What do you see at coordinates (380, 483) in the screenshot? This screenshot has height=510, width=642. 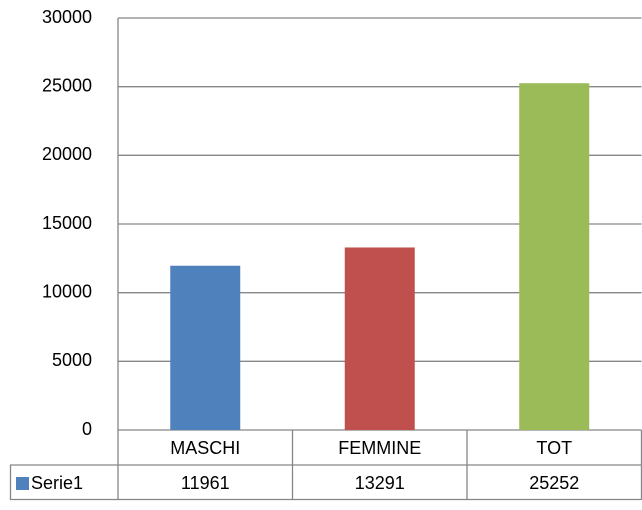 I see `table-value: 13291` at bounding box center [380, 483].